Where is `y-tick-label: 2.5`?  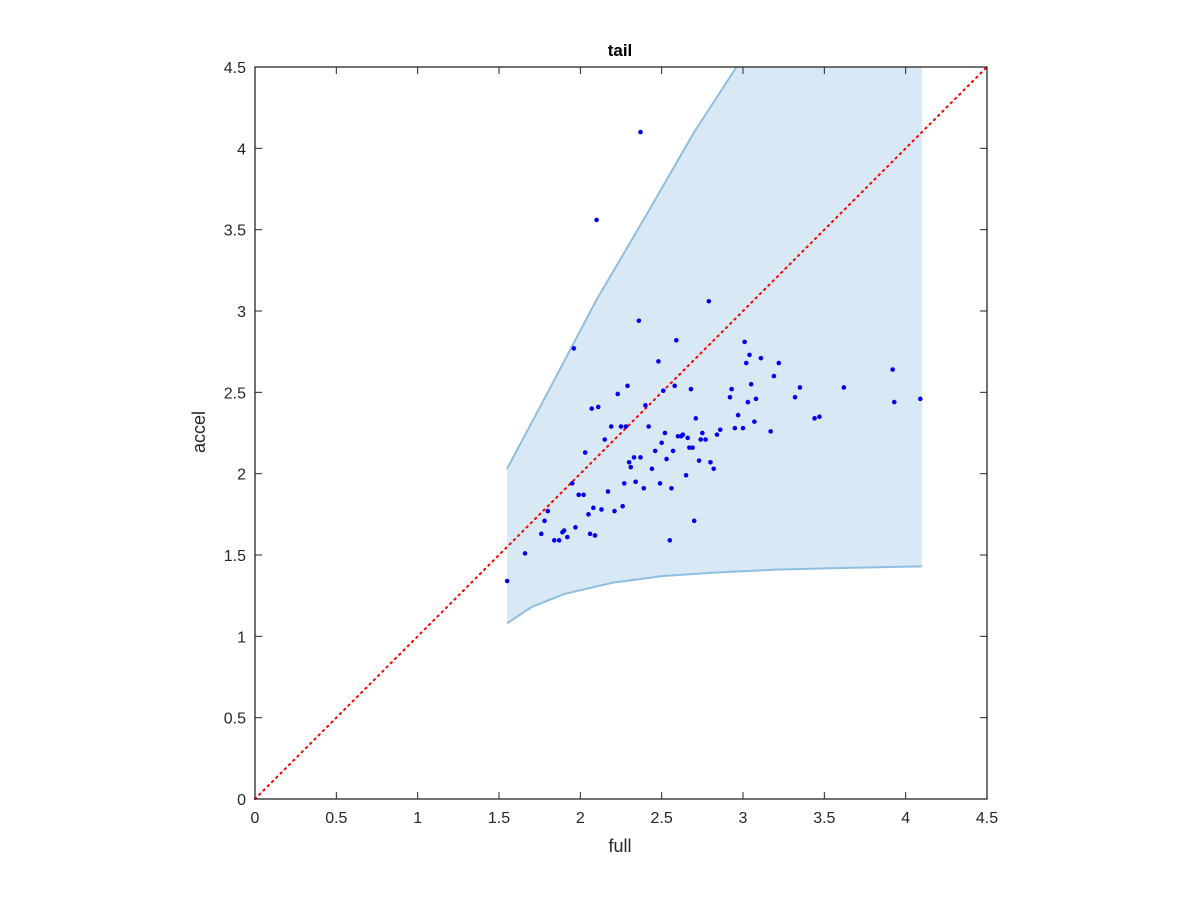
y-tick-label: 2.5 is located at coordinates (235, 393).